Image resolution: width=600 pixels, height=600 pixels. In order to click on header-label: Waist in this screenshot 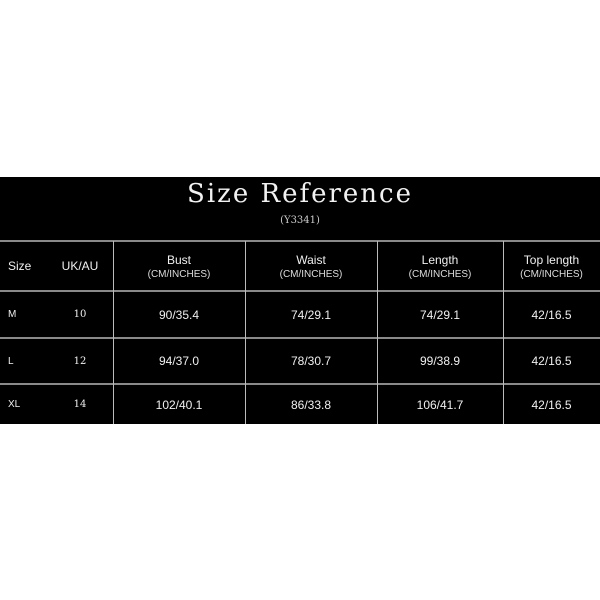, I will do `click(311, 259)`.